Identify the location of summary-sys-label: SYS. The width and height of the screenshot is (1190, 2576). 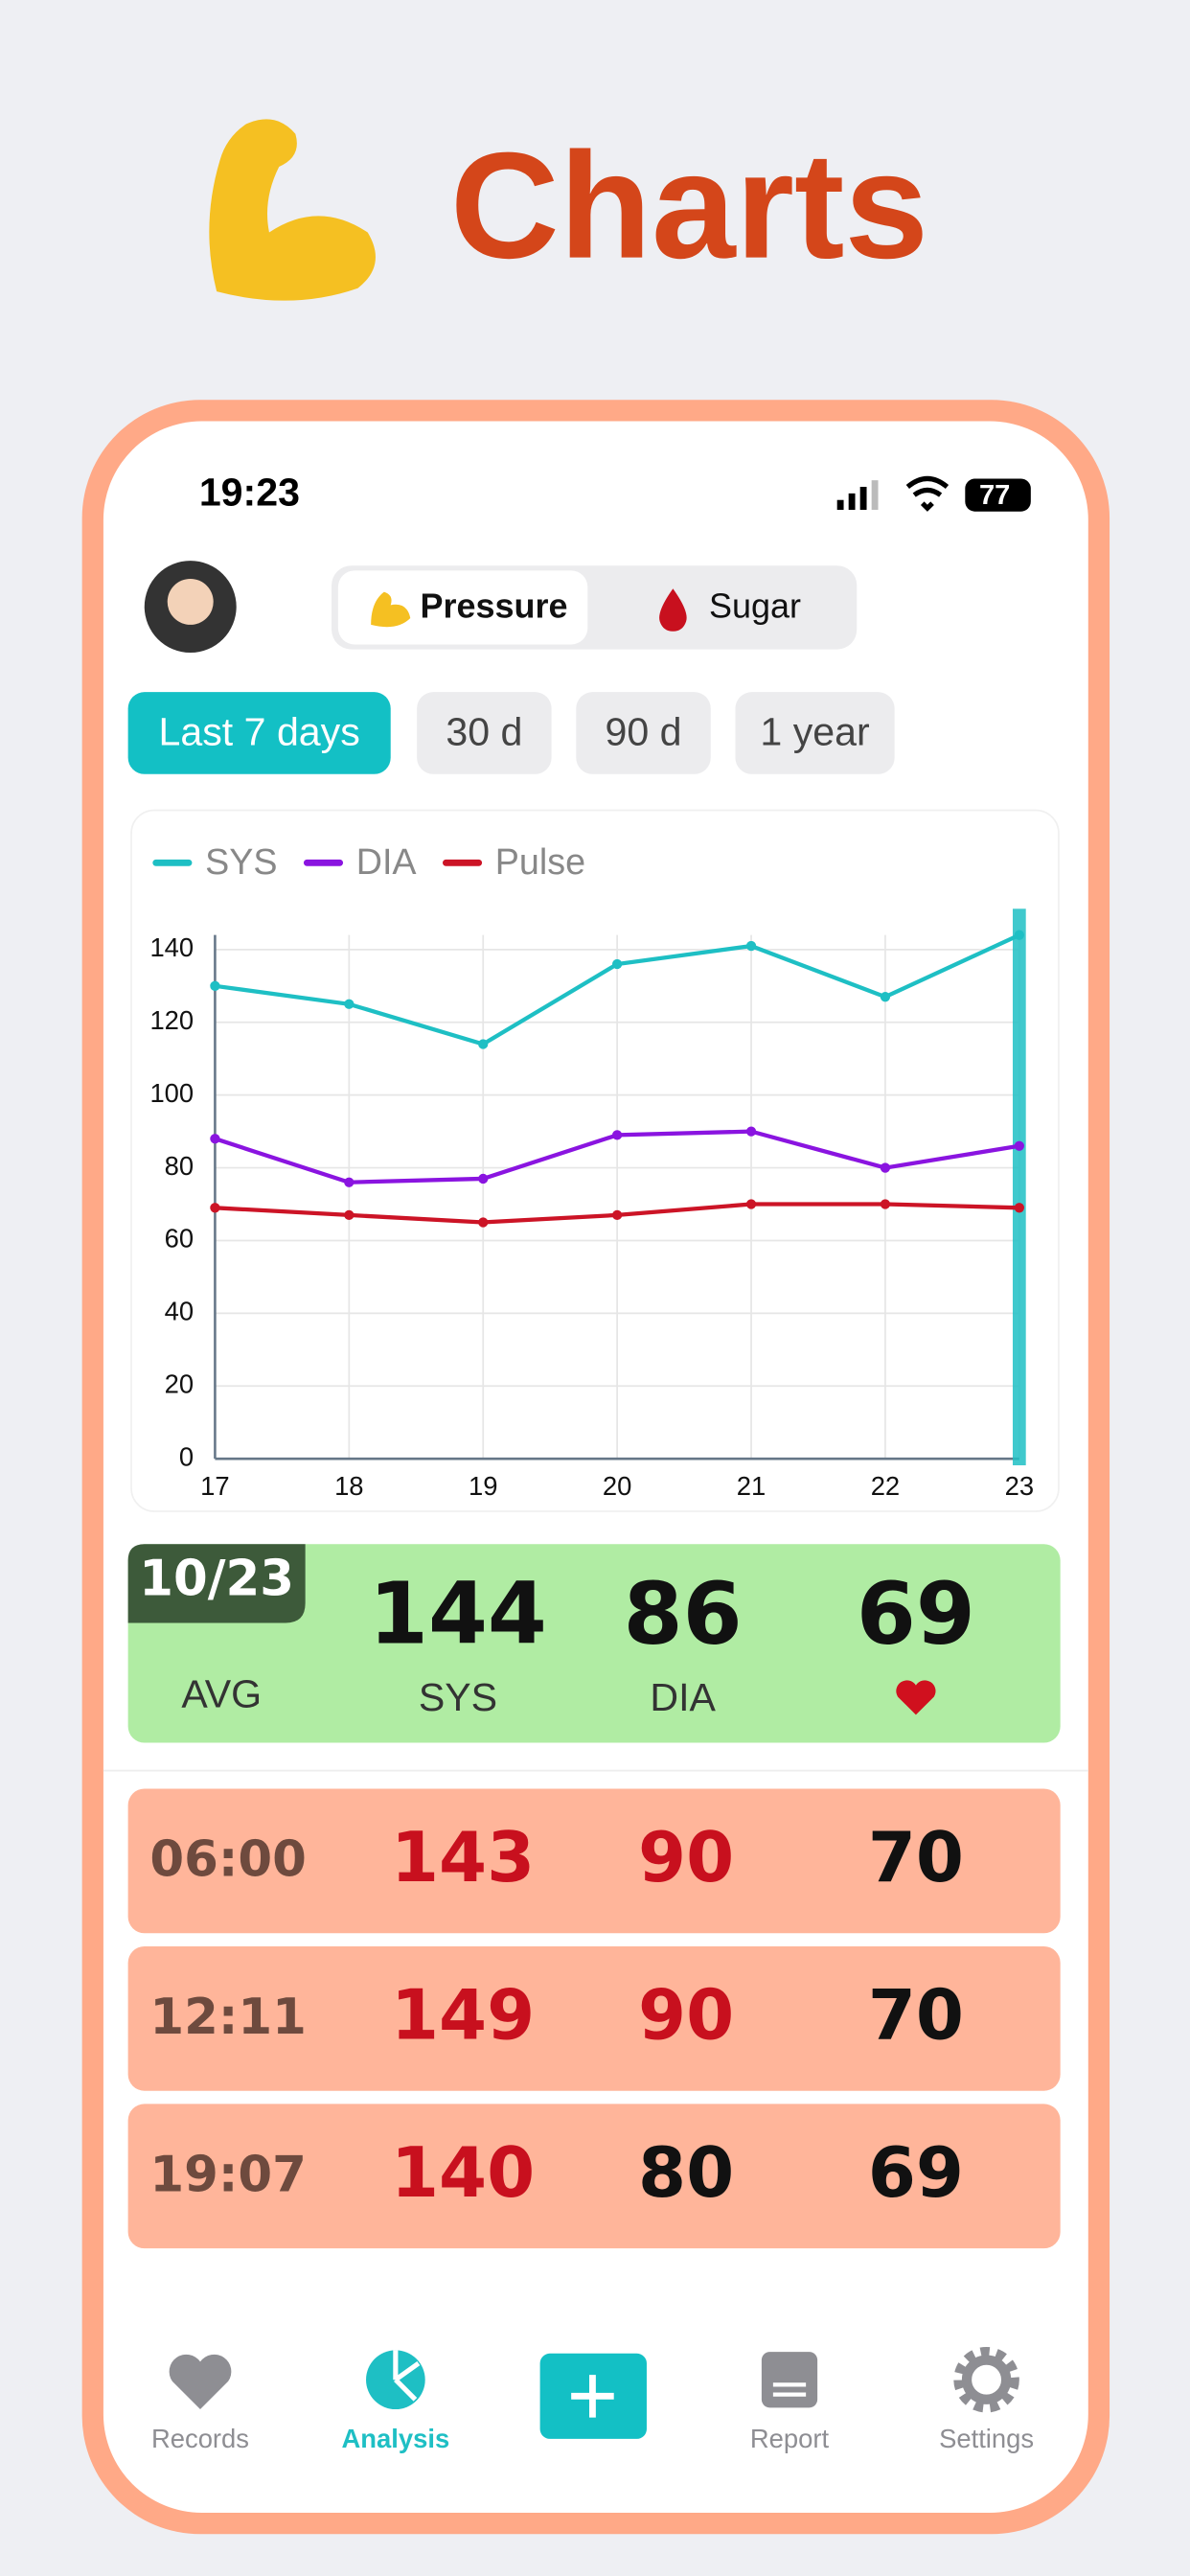
(458, 1697).